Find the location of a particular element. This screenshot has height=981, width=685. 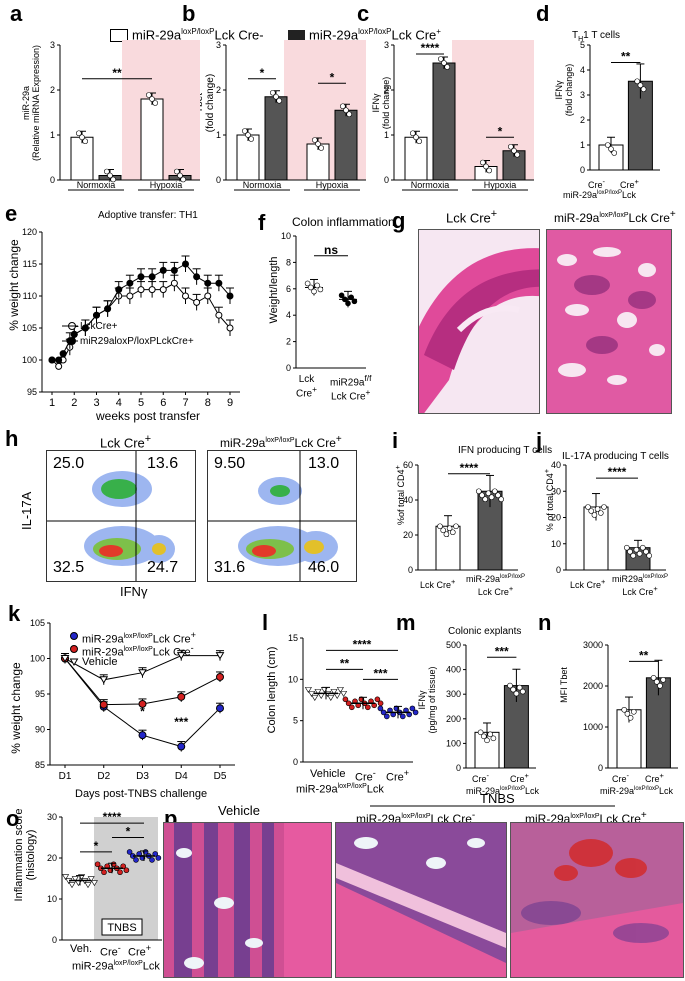

l-sig-label: *** is located at coordinates (380, 673).